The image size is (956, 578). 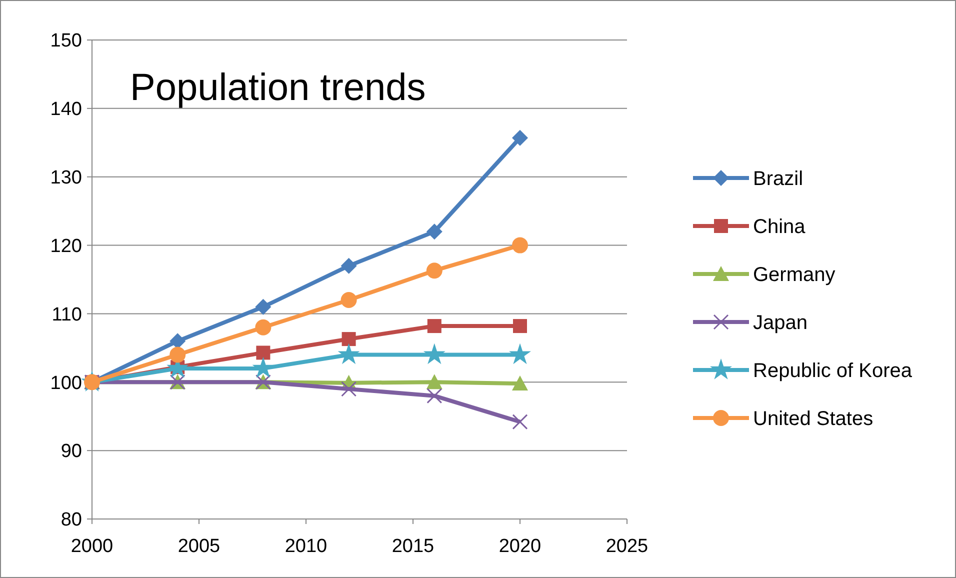 What do you see at coordinates (67, 315) in the screenshot?
I see `y-tick-label: 110` at bounding box center [67, 315].